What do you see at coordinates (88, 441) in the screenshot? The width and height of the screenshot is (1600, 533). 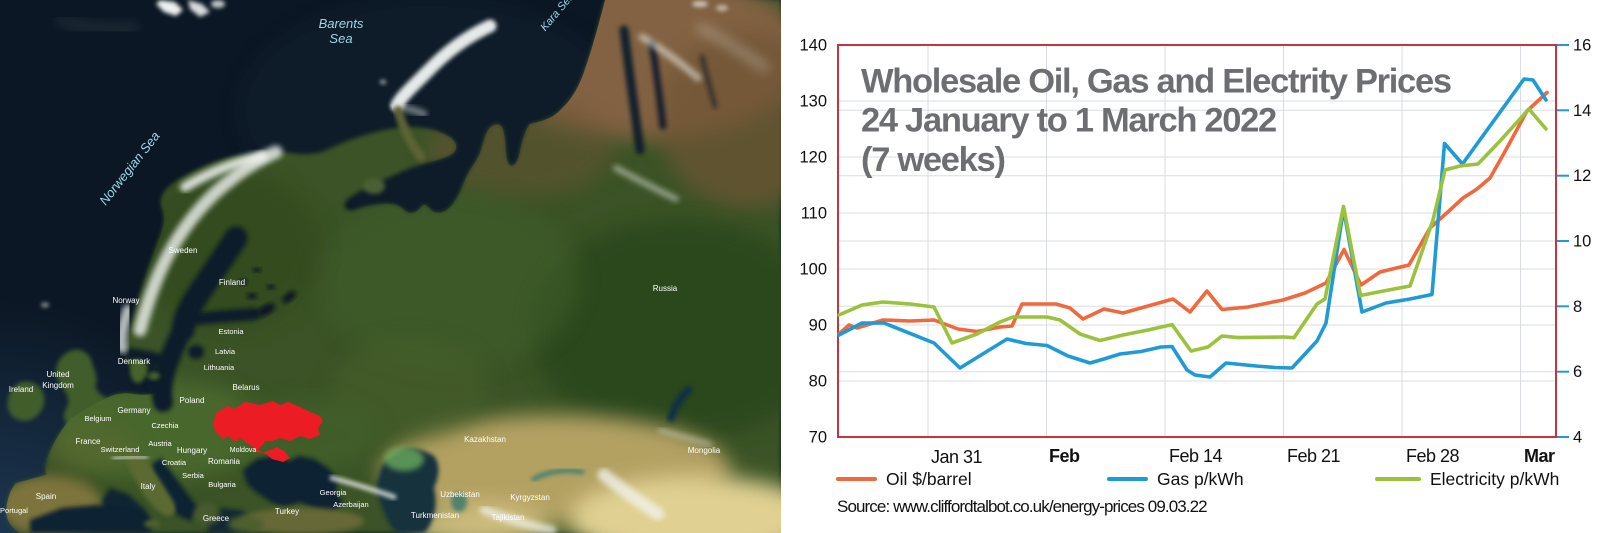 I see `svg-text: France` at bounding box center [88, 441].